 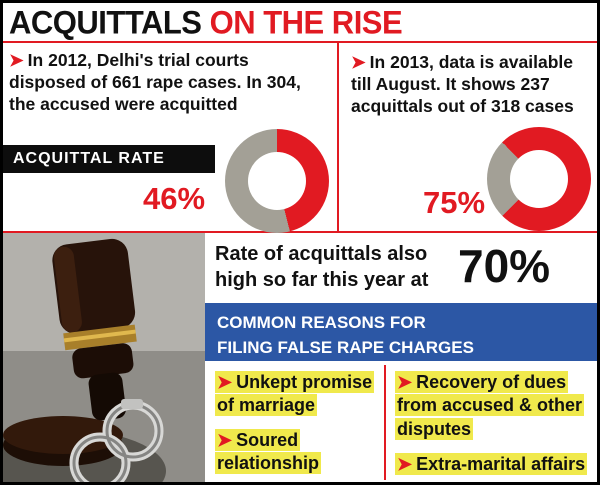 I want to click on rate-2012-value: 46%, so click(x=174, y=198).